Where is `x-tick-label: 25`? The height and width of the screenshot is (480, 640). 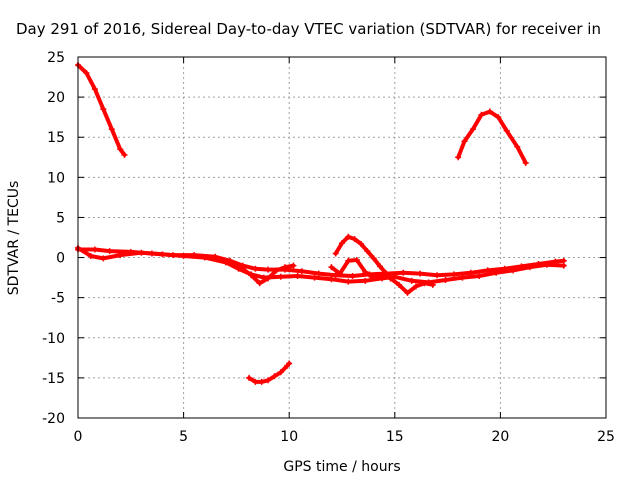 x-tick-label: 25 is located at coordinates (606, 437).